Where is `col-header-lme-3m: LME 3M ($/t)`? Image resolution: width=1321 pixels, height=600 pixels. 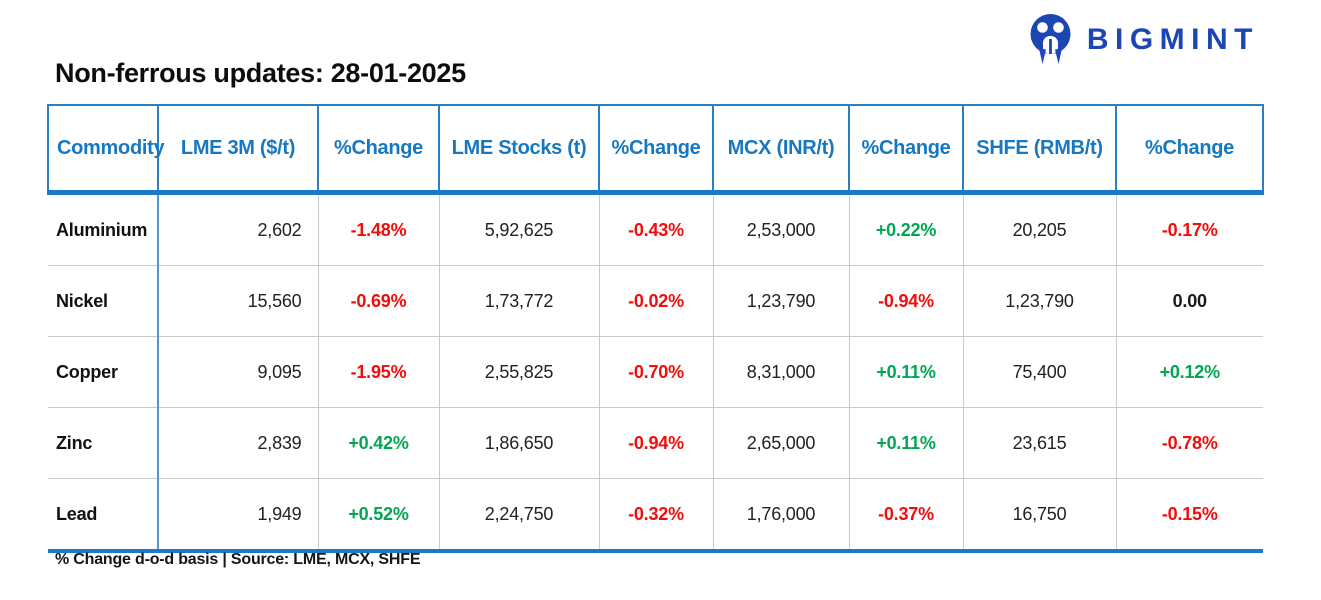 col-header-lme-3m: LME 3M ($/t) is located at coordinates (238, 149).